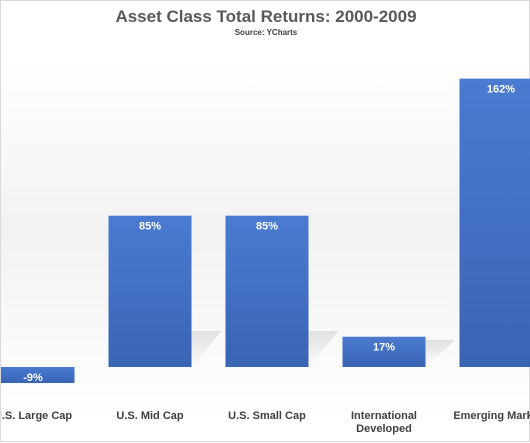 Image resolution: width=530 pixels, height=443 pixels. Describe the element at coordinates (491, 416) in the screenshot. I see `category-label-emerging-markets: Emerging Markets` at that location.